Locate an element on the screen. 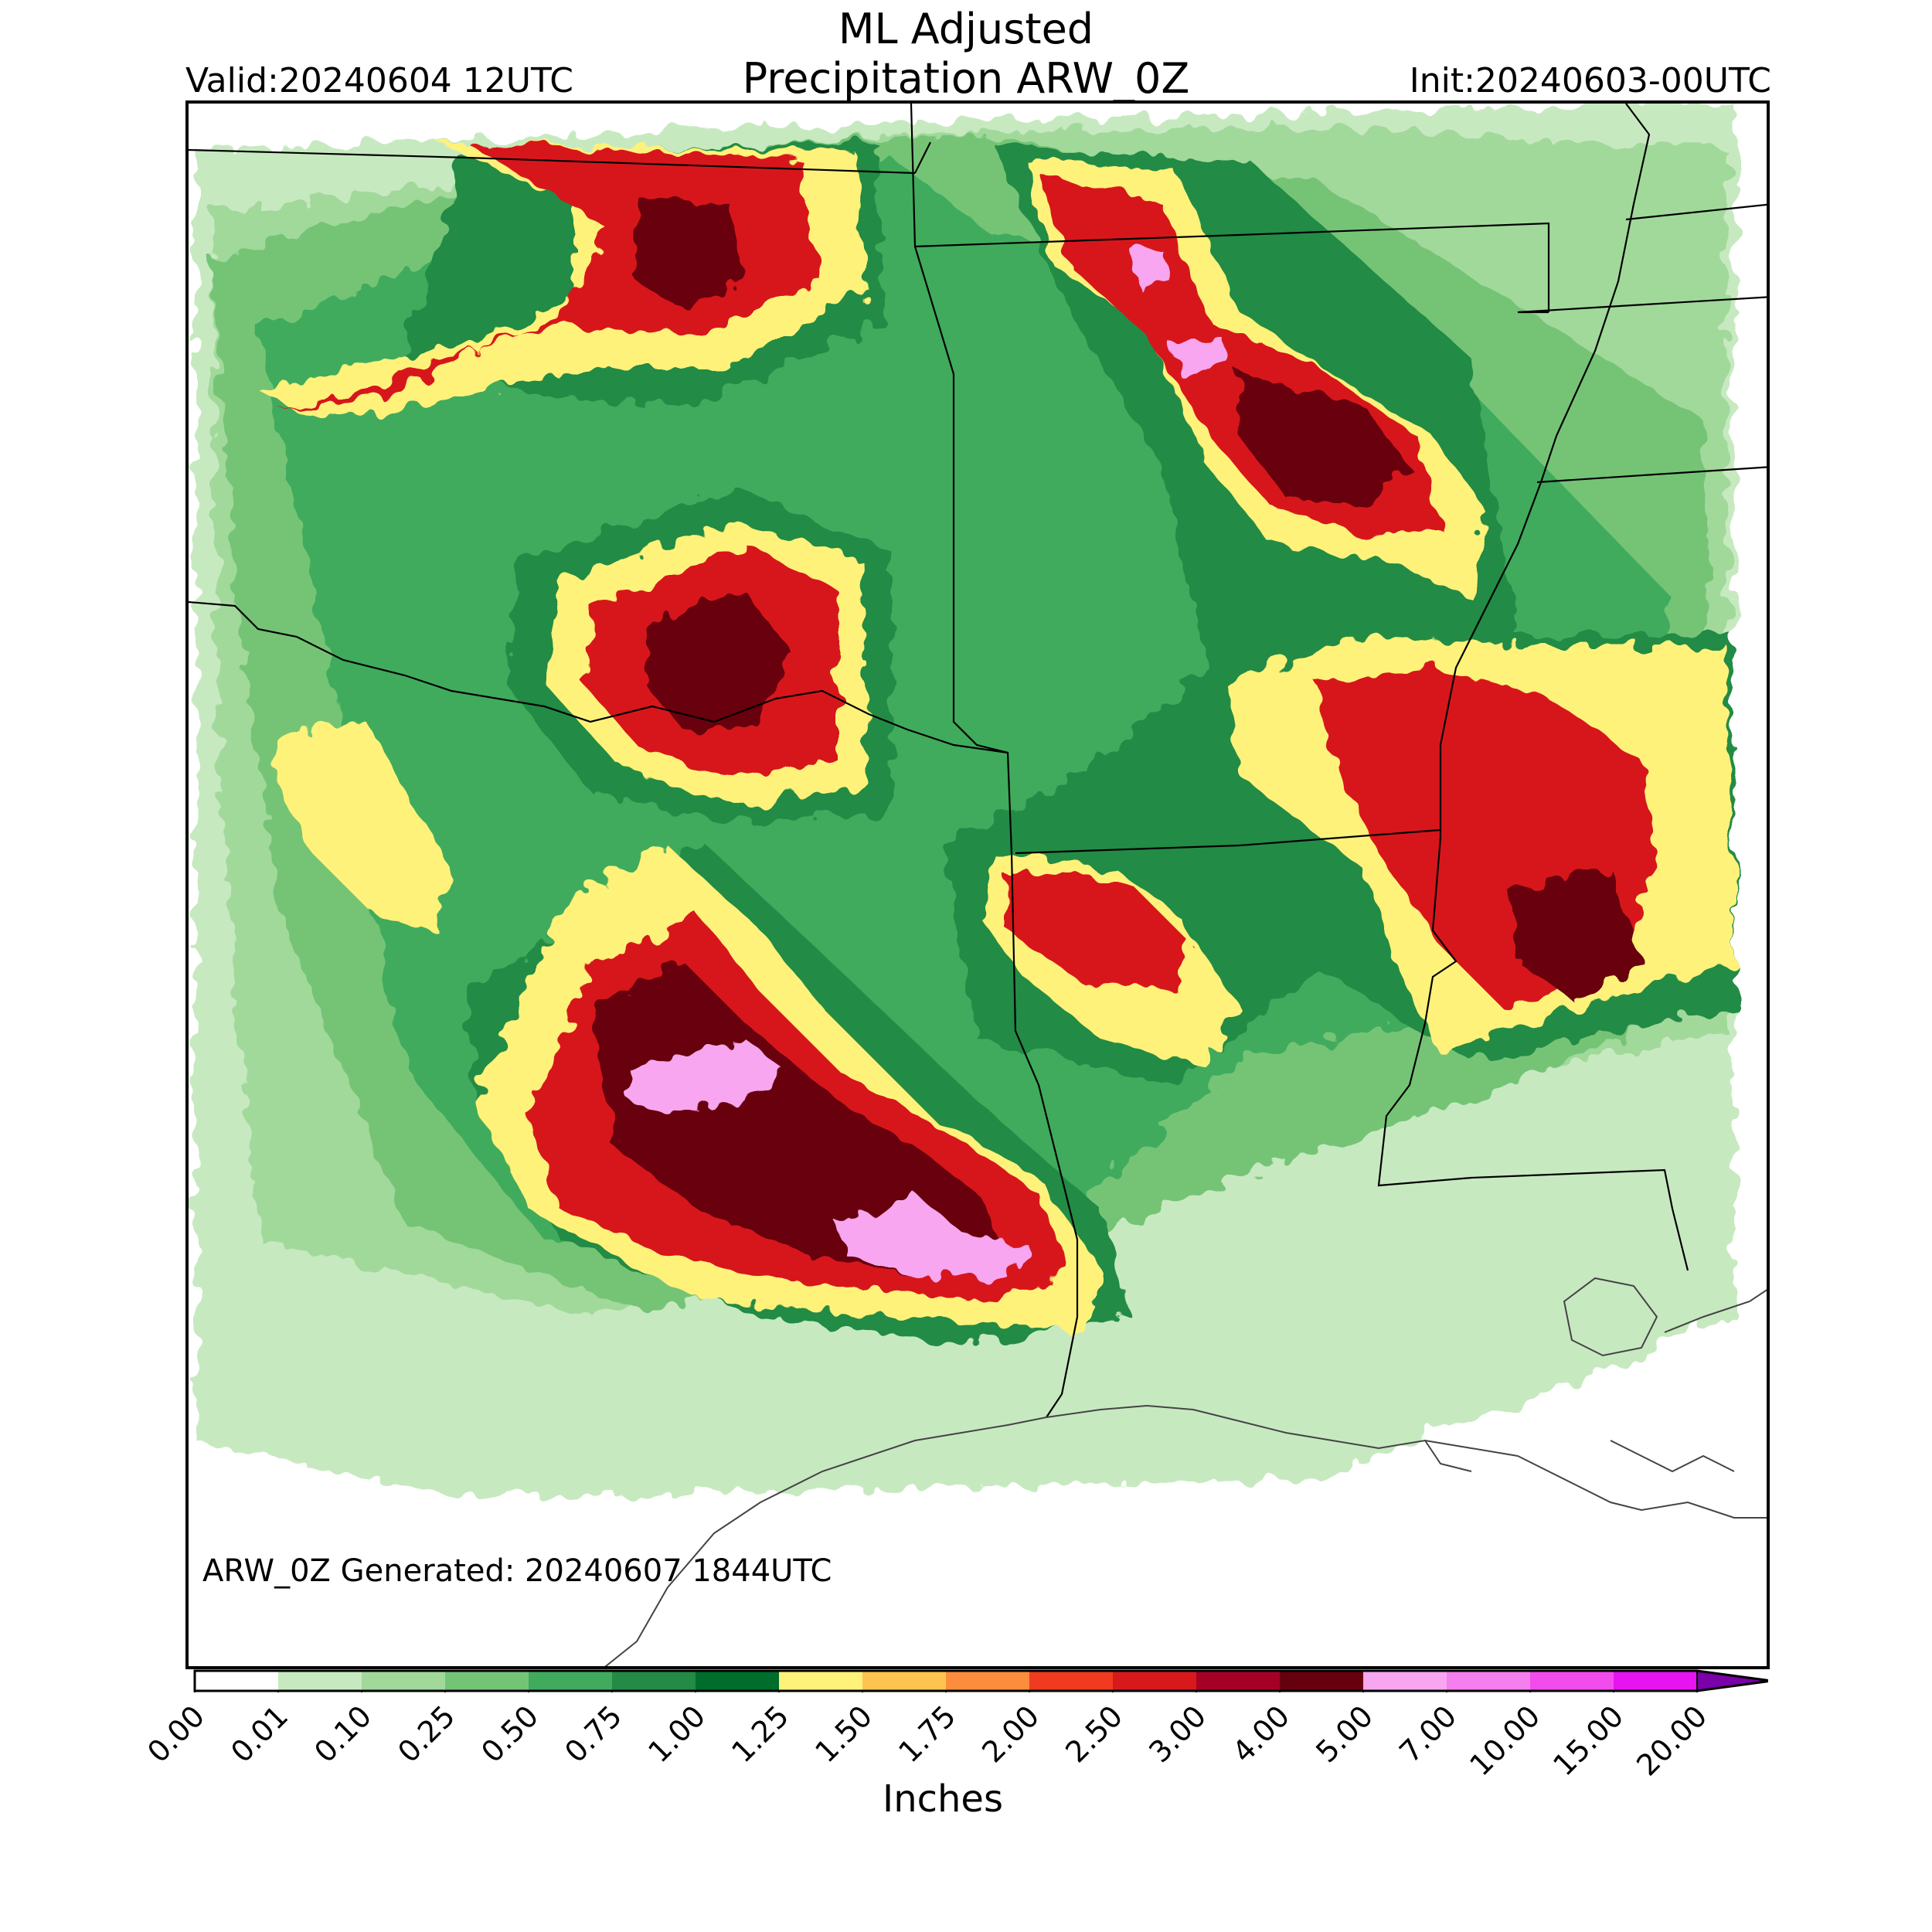  colorbar-tick-label: 10.00 is located at coordinates (1505, 1741).